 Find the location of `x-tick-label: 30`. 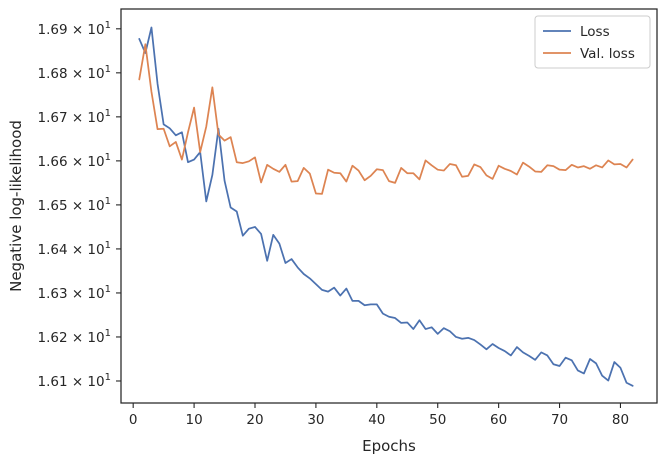

x-tick-label: 30 is located at coordinates (315, 420).